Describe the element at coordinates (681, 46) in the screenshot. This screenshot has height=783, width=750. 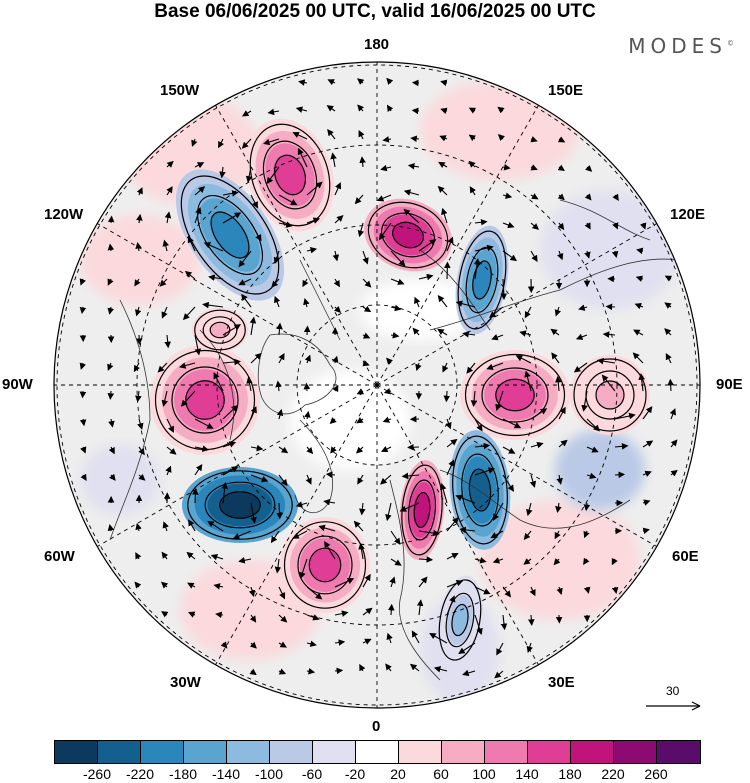
I see `modes-logo: MODES©` at that location.